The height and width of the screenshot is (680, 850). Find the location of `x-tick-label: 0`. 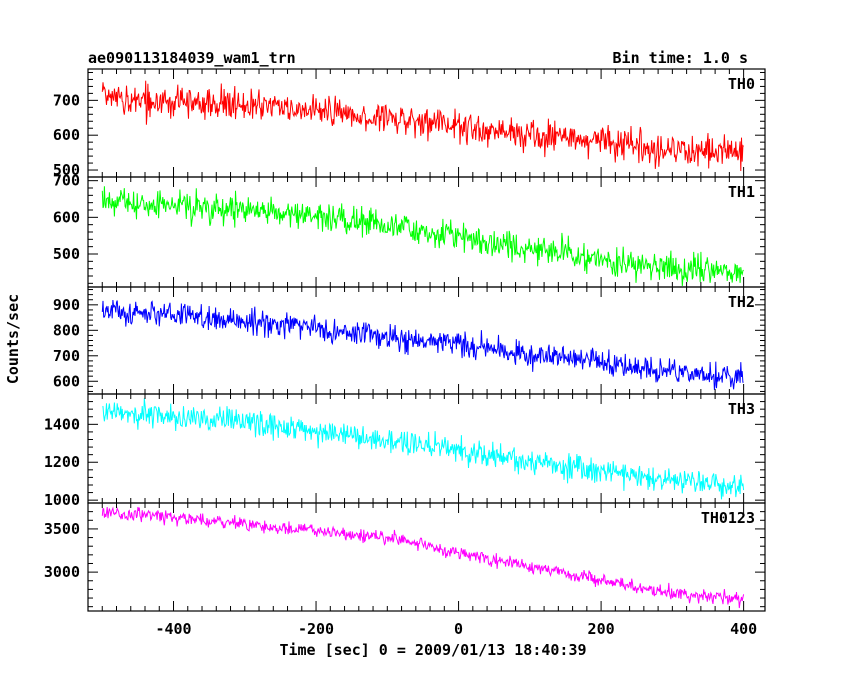

x-tick-label: 0 is located at coordinates (458, 629).